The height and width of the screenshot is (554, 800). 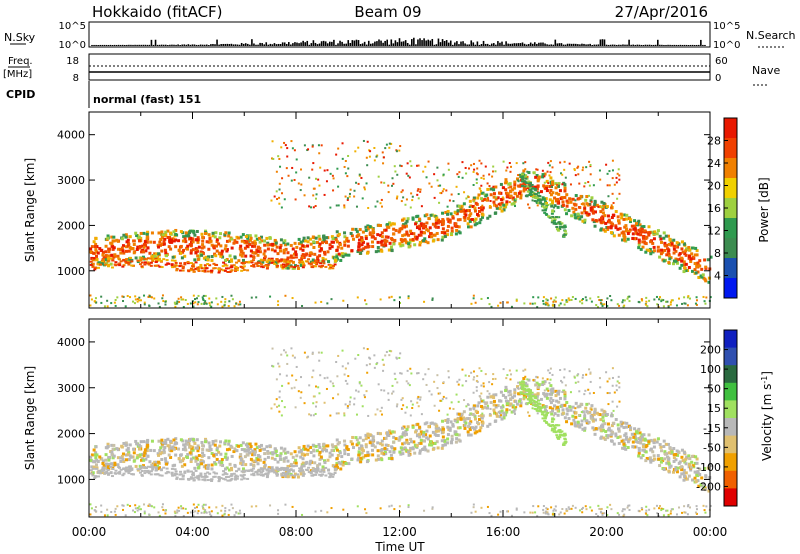 I want to click on date-title: 27/Apr/2016, so click(x=661, y=12).